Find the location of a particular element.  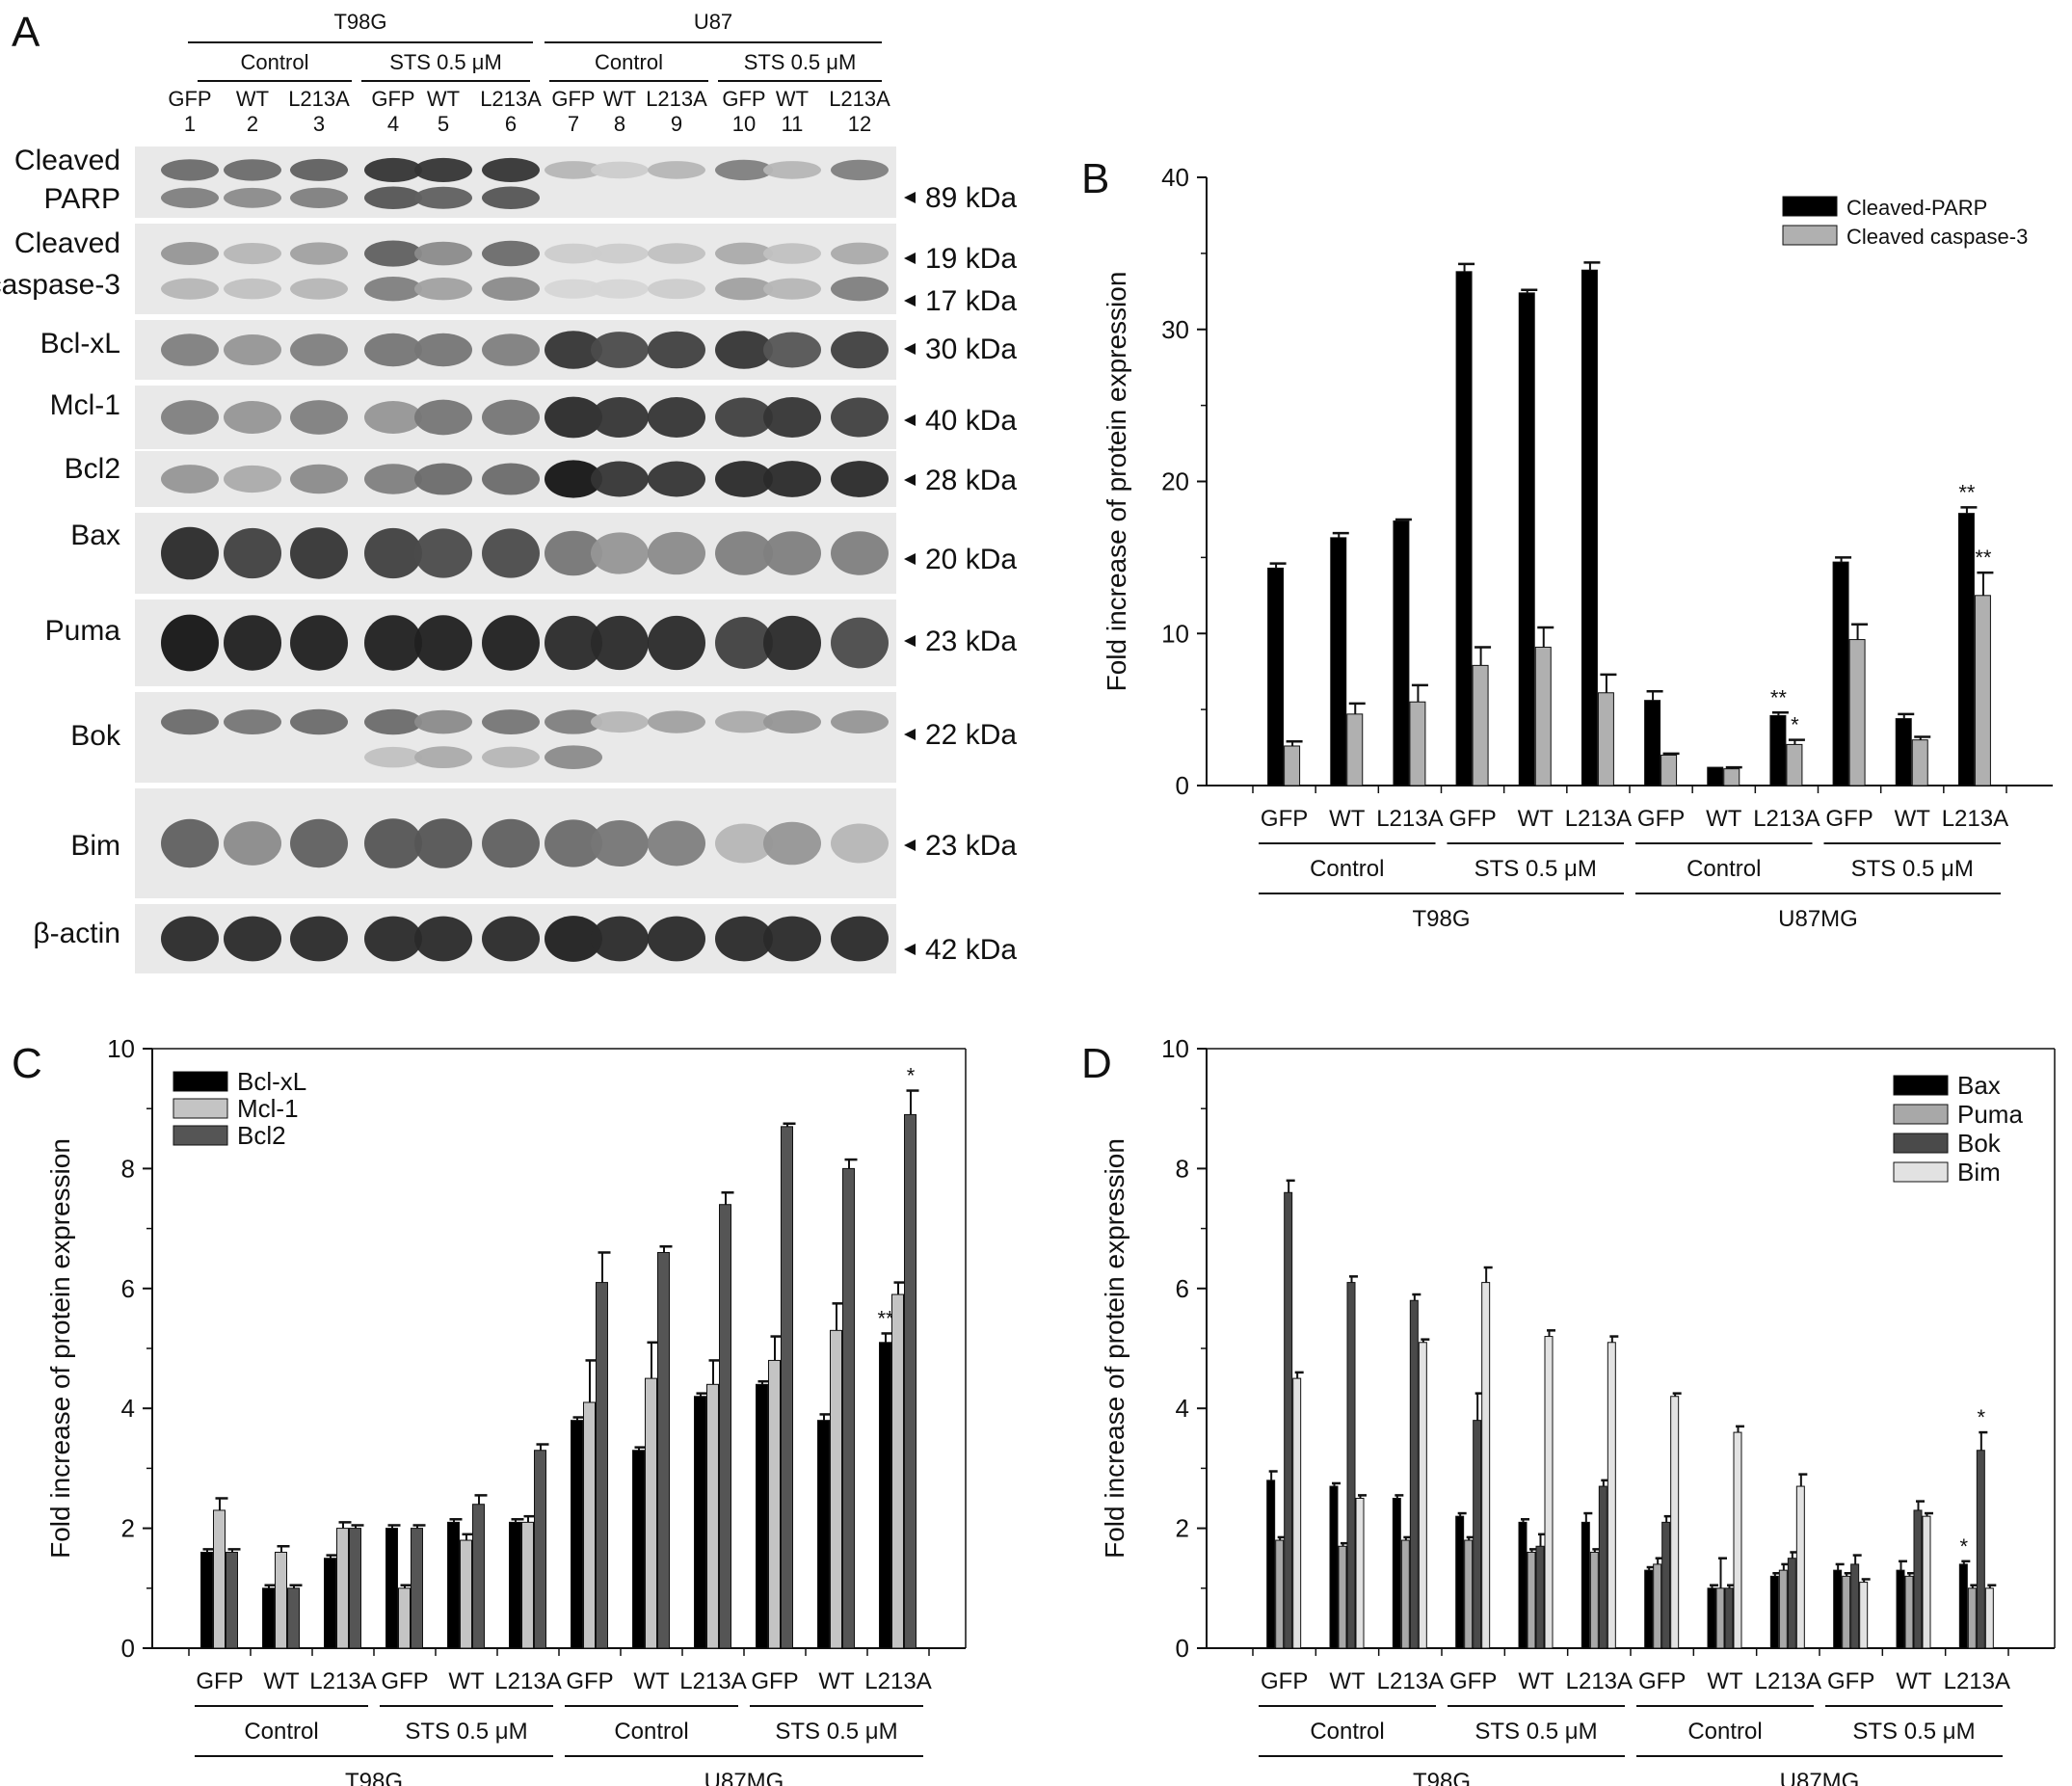

significance-marker: * is located at coordinates (1982, 1417).